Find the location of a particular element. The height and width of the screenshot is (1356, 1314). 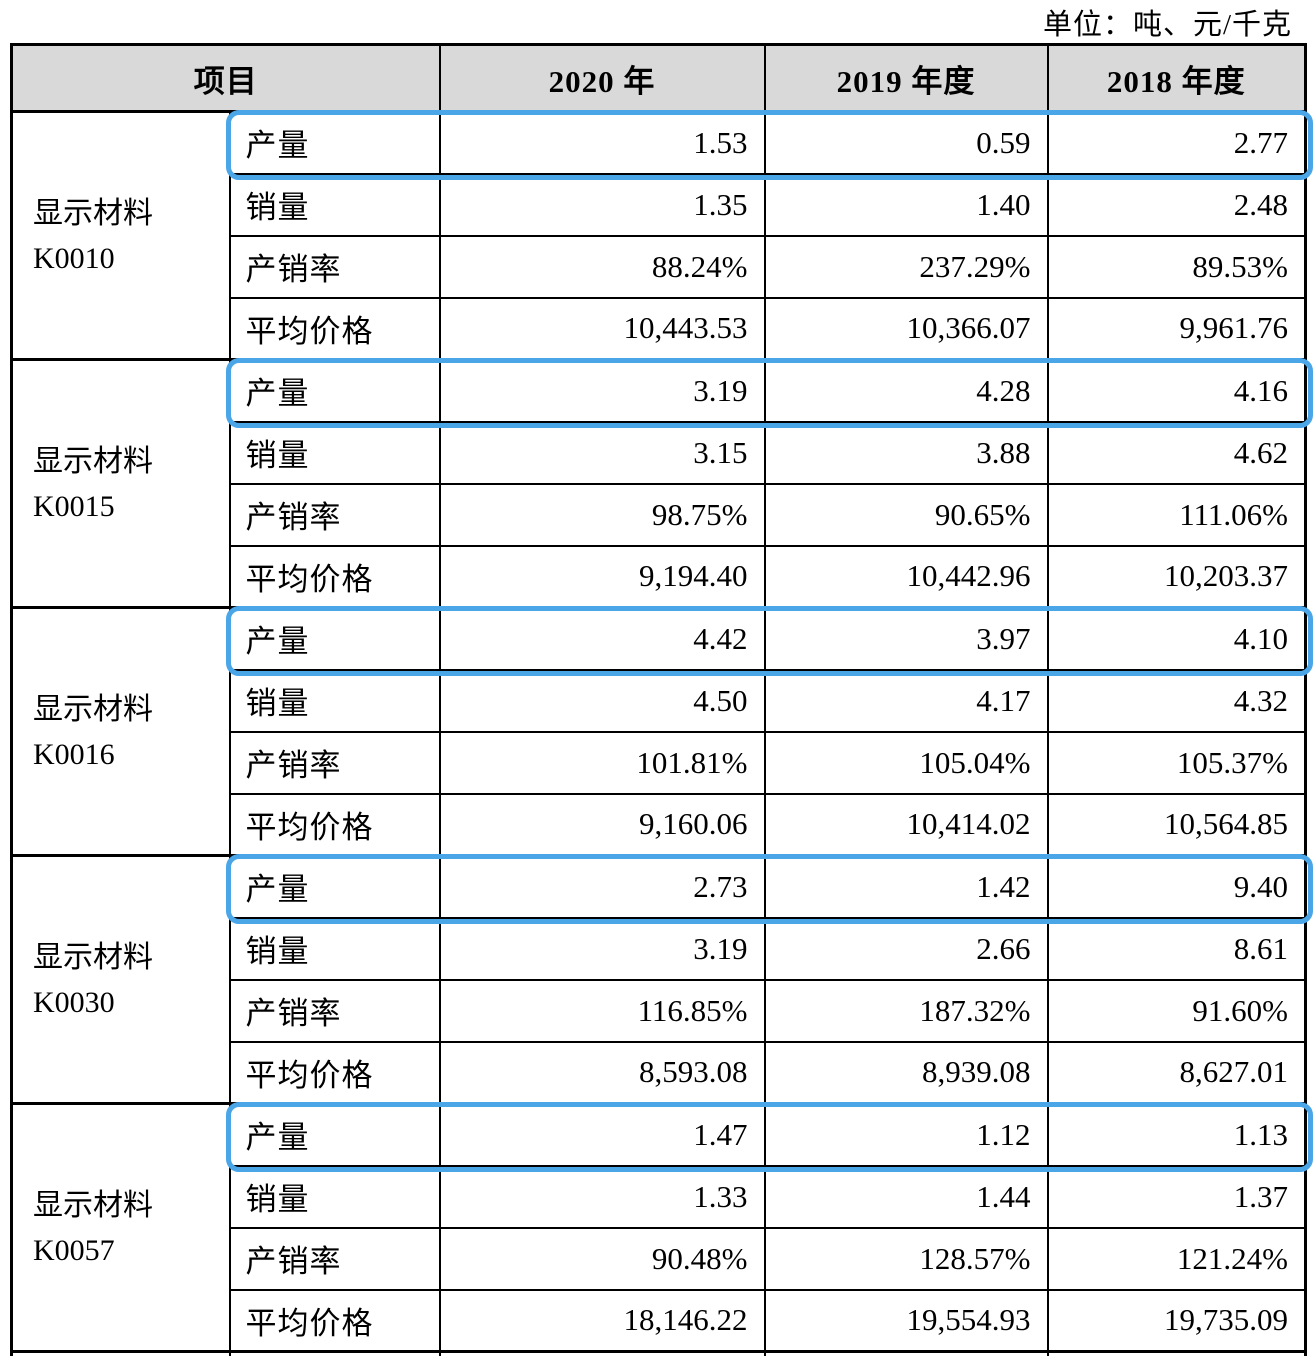

group-label-cell: 显示材料 K0010 is located at coordinates (120, 235).